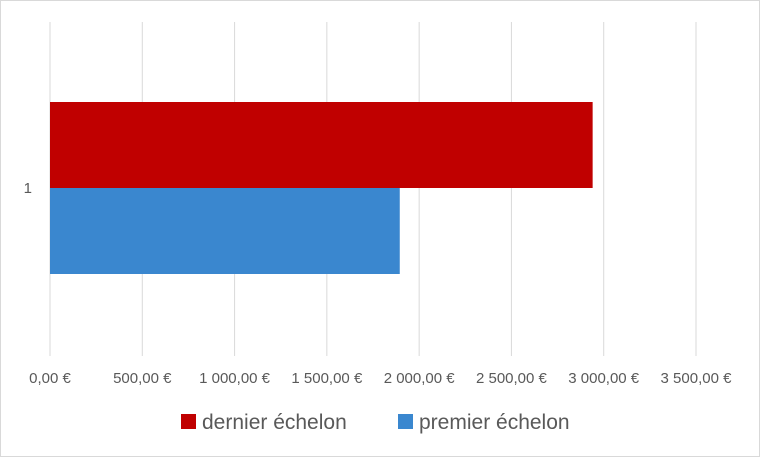  Describe the element at coordinates (50, 378) in the screenshot. I see `x-tick-label: 0,00 €` at that location.